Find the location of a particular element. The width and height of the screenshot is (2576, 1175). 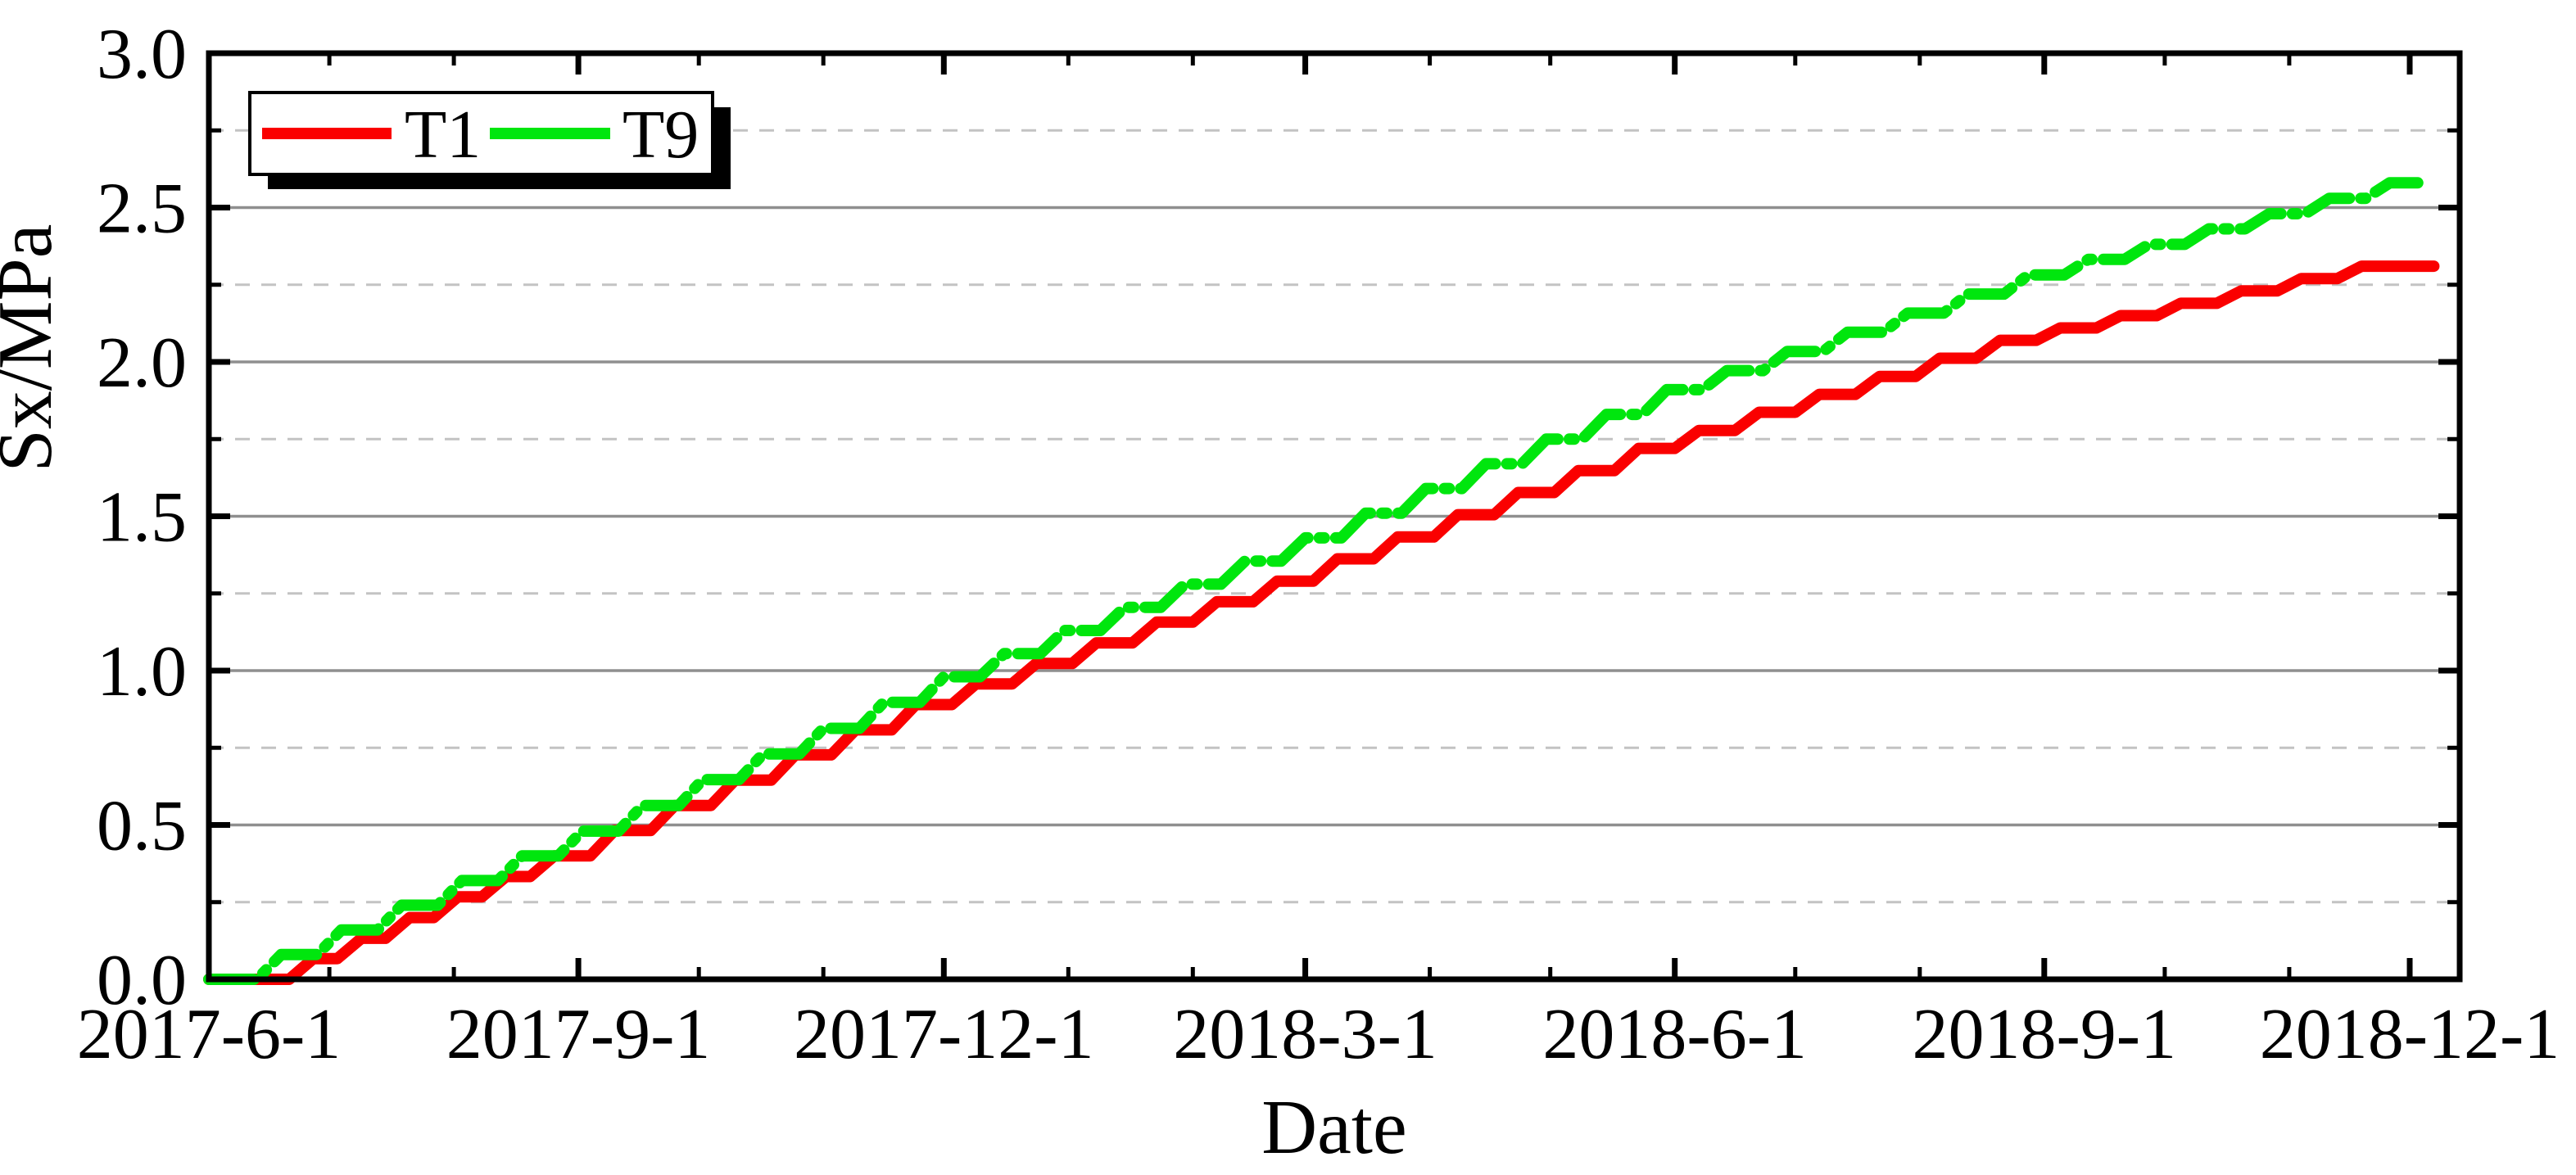

y-tick-label: 1.0 is located at coordinates (142, 672).